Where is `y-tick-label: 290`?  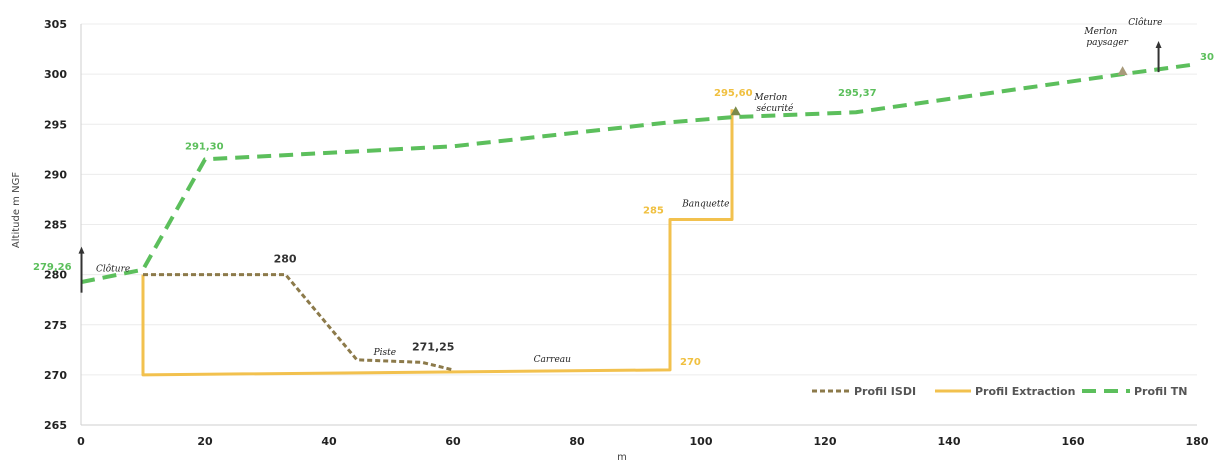 y-tick-label: 290 is located at coordinates (55, 174).